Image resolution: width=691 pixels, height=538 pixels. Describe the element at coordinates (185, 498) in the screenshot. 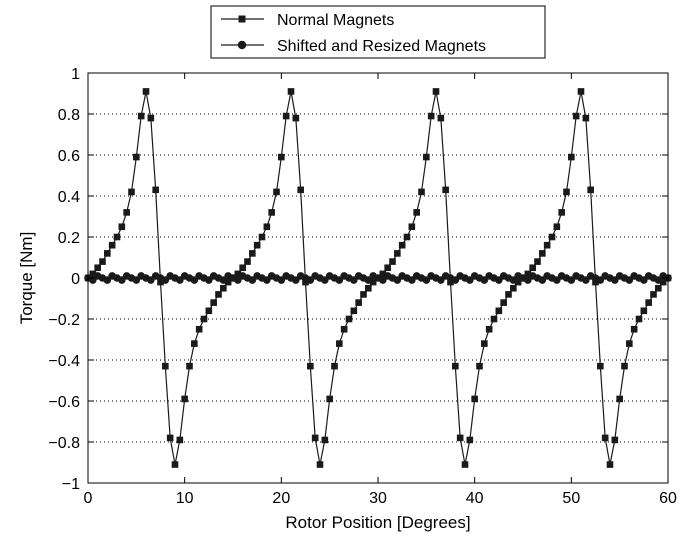

I see `x-tick-label: 10` at that location.